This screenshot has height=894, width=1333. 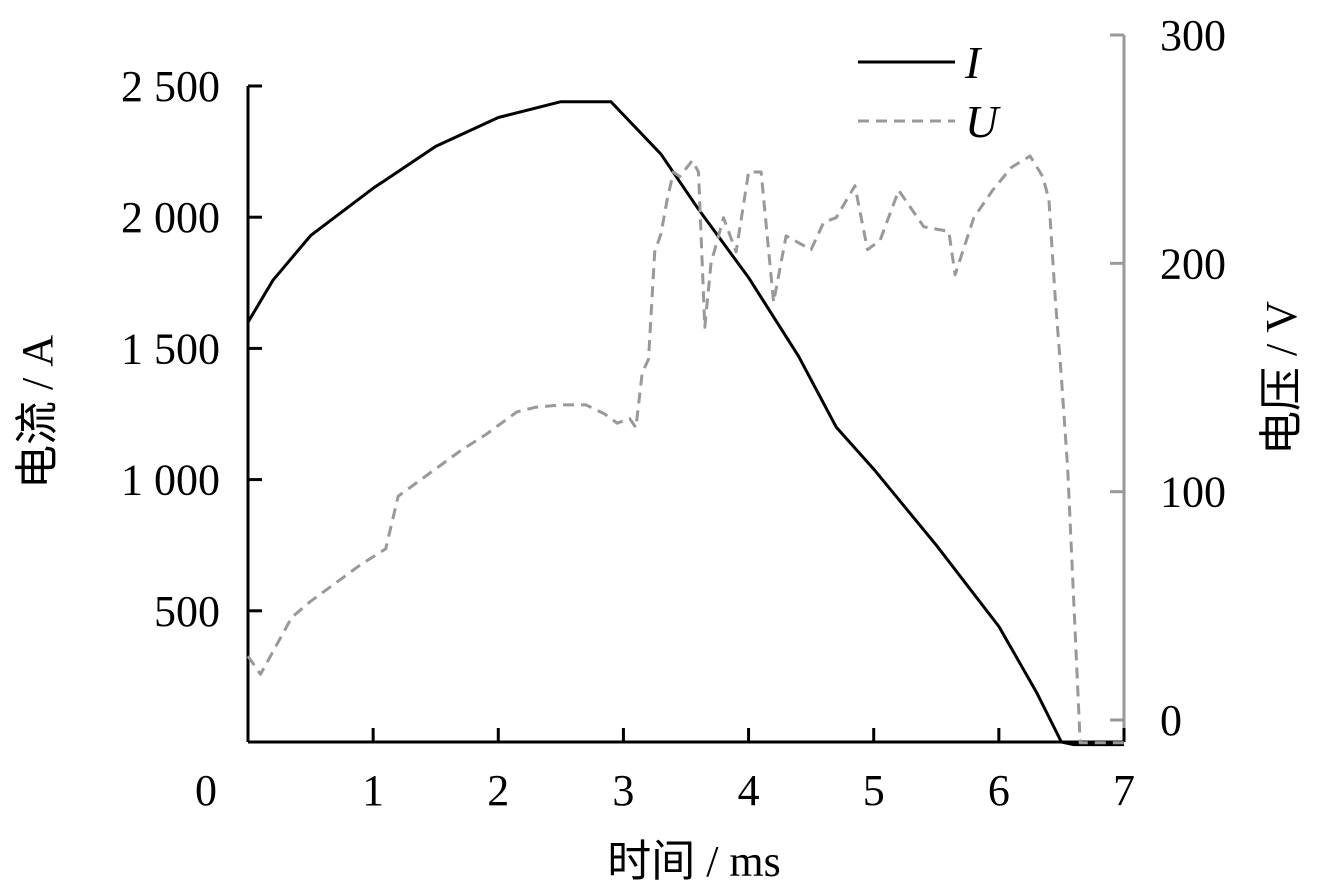 What do you see at coordinates (170, 86) in the screenshot?
I see `y-left-tick-label: 2 500` at bounding box center [170, 86].